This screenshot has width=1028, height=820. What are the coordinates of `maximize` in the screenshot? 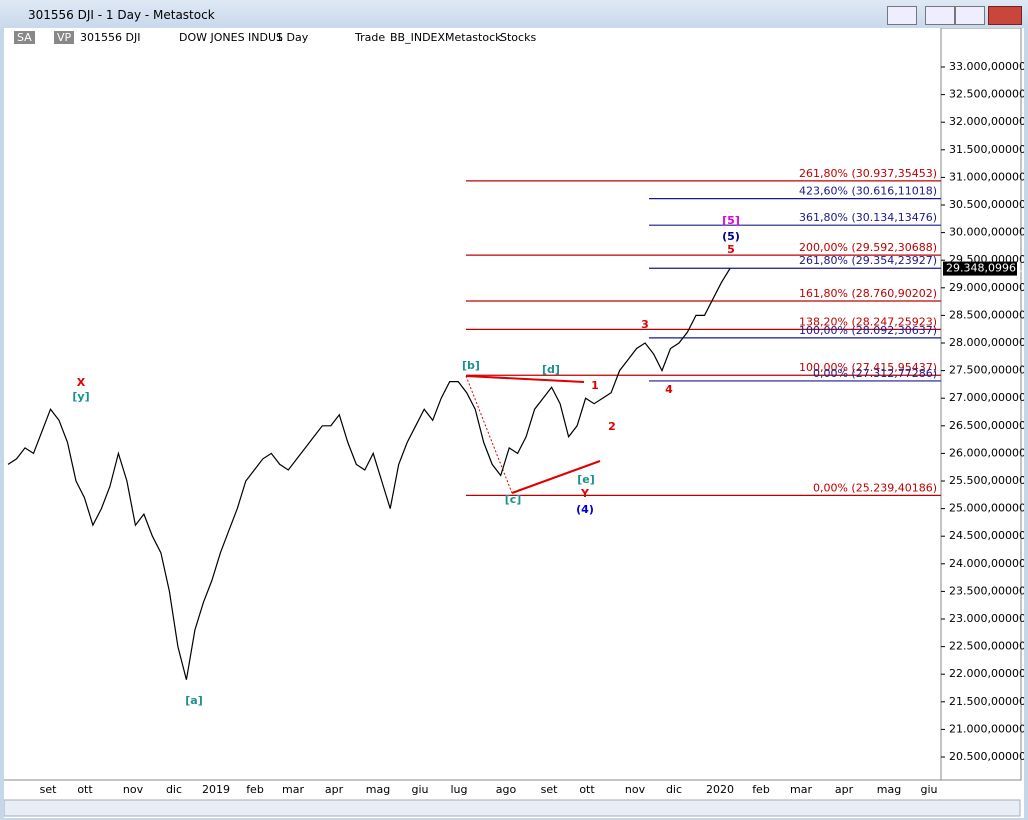 It's located at (970, 15).